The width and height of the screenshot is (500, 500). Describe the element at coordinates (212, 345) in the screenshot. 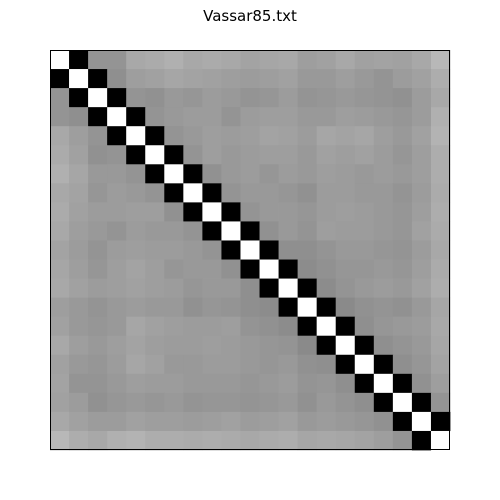

I see `heatmap-cell-r15-c8` at that location.